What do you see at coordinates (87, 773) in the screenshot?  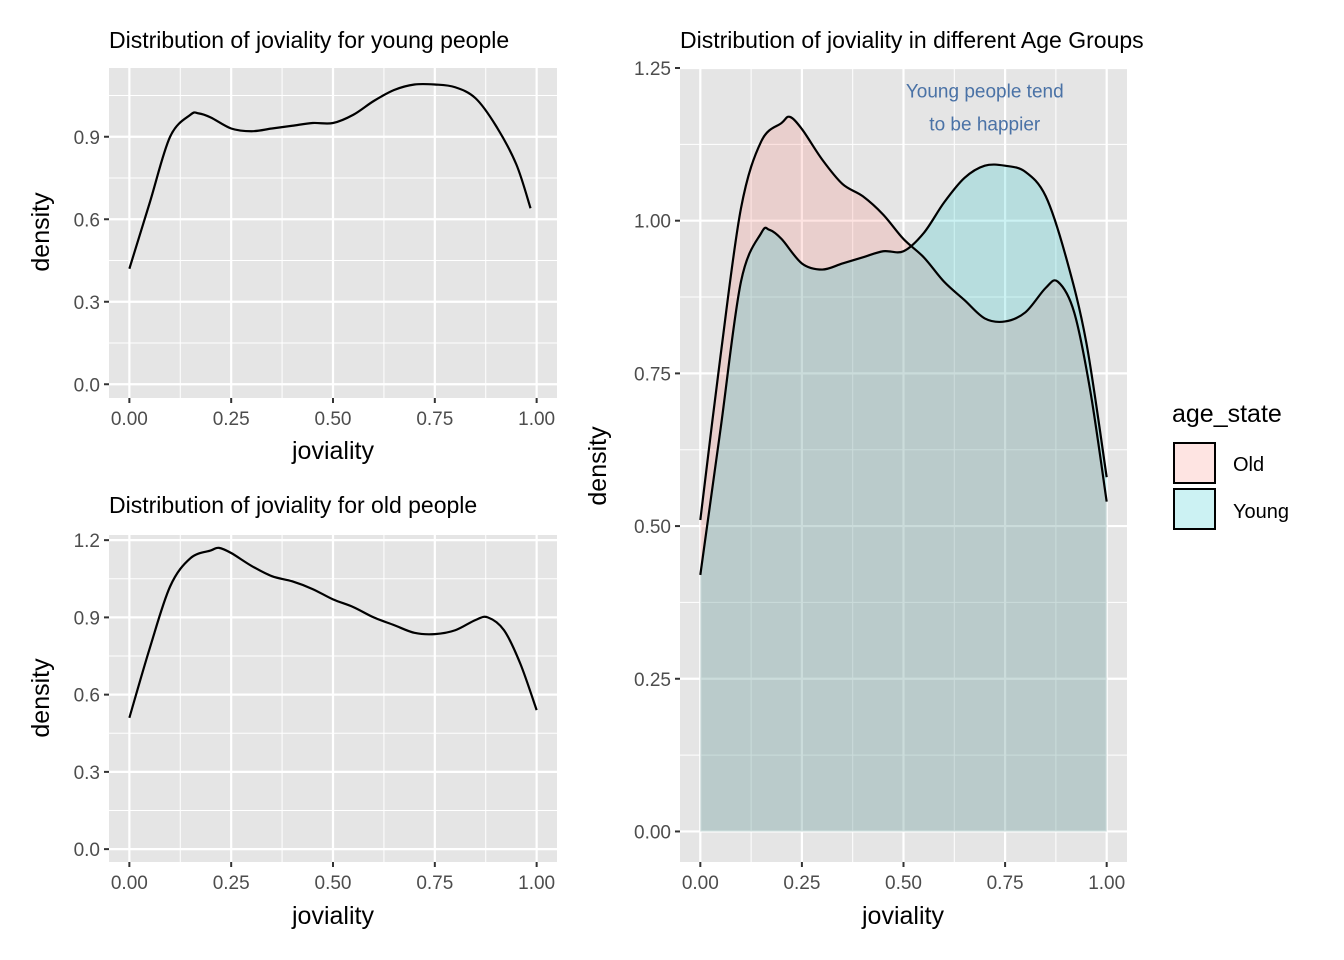 I see `old-y-tick-label: 0.3` at bounding box center [87, 773].